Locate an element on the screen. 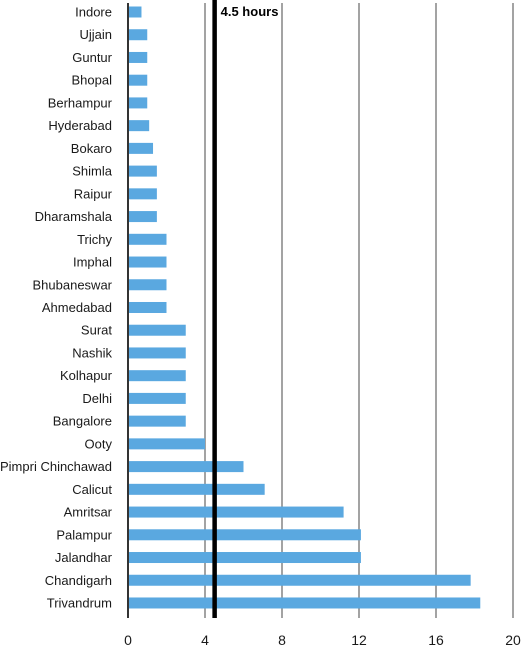  category-label: Ujjain is located at coordinates (95, 34).